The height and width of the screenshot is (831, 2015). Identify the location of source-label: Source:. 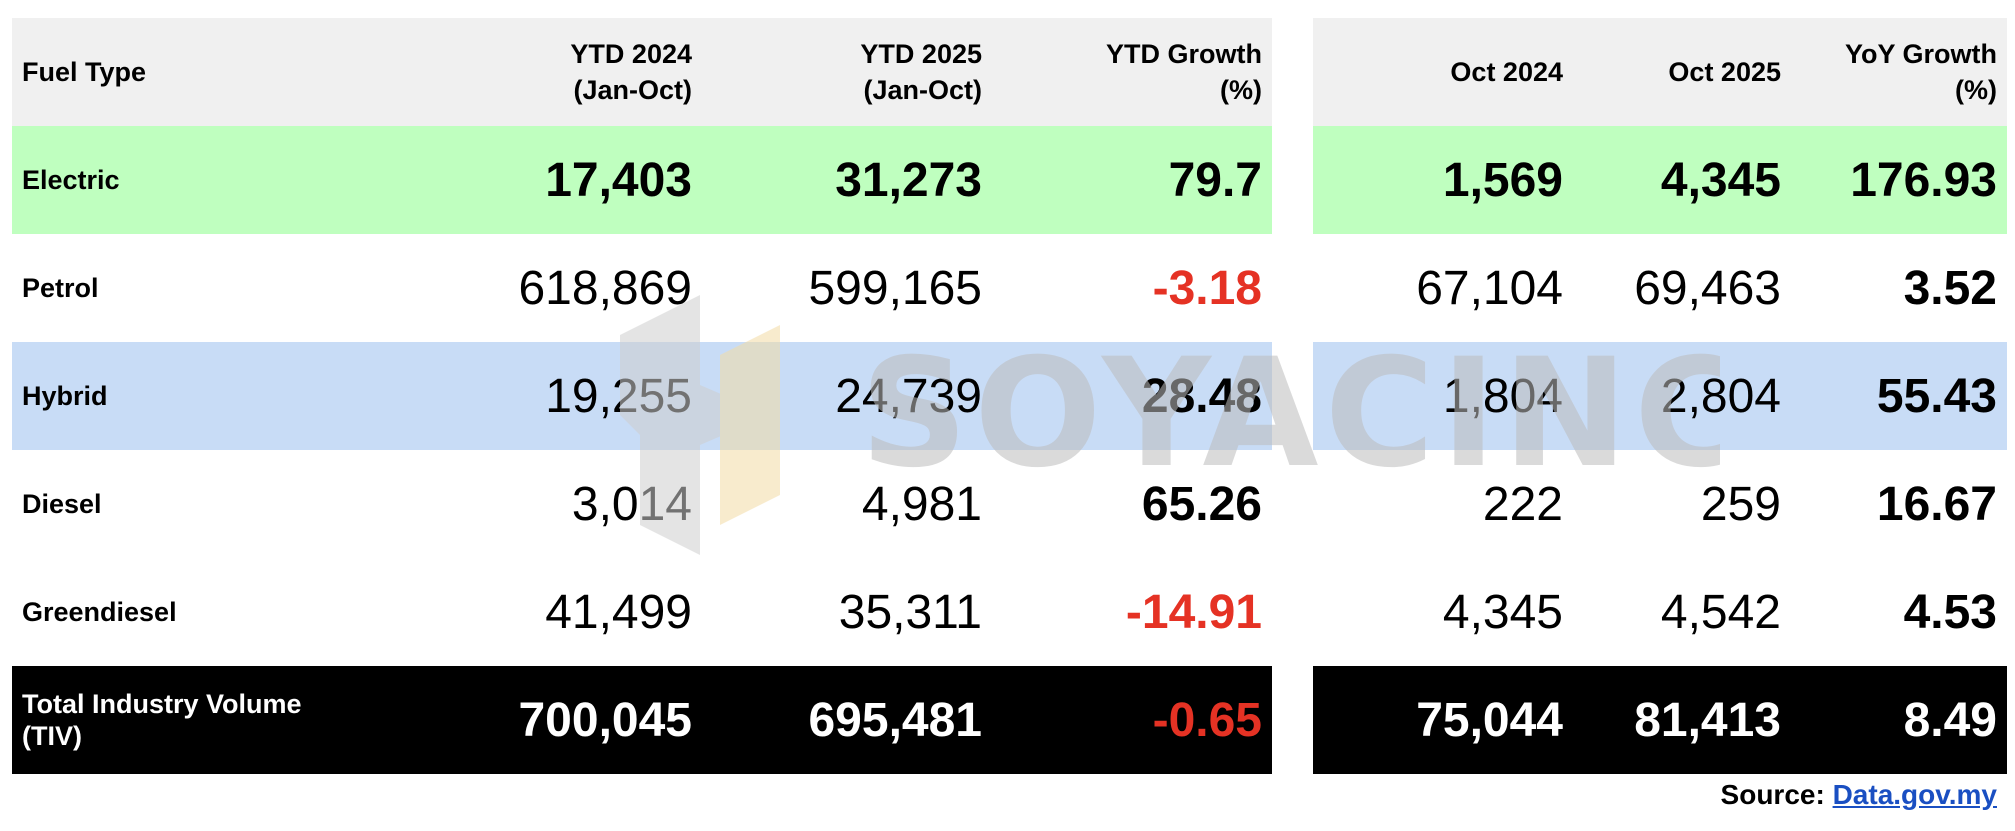
(1772, 794).